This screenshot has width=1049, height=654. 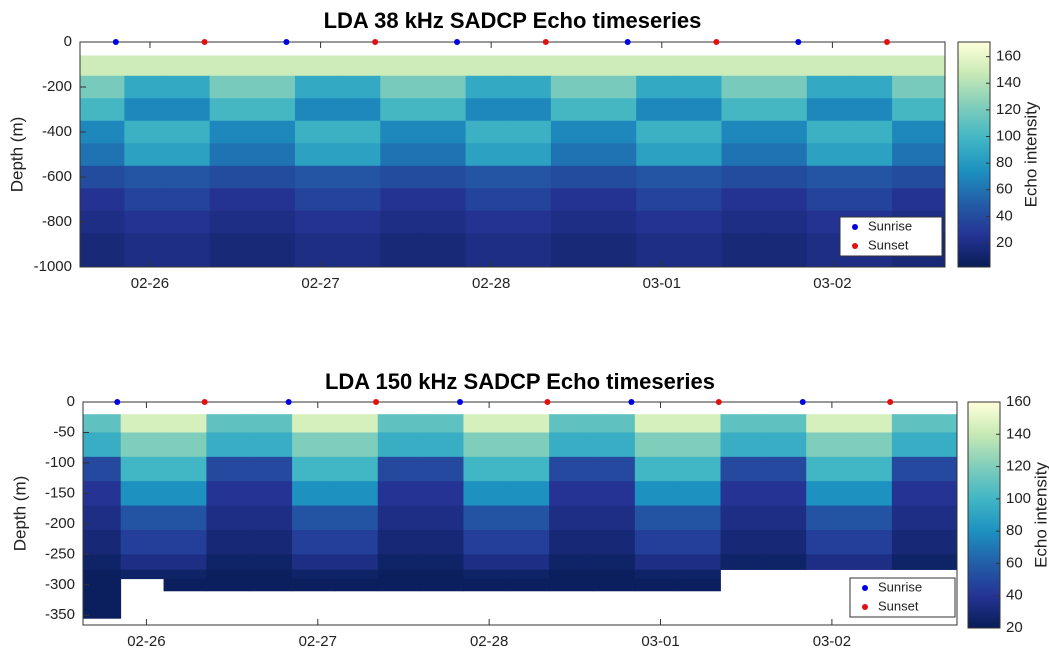 What do you see at coordinates (888, 244) in the screenshot?
I see `legend-label: Sunset` at bounding box center [888, 244].